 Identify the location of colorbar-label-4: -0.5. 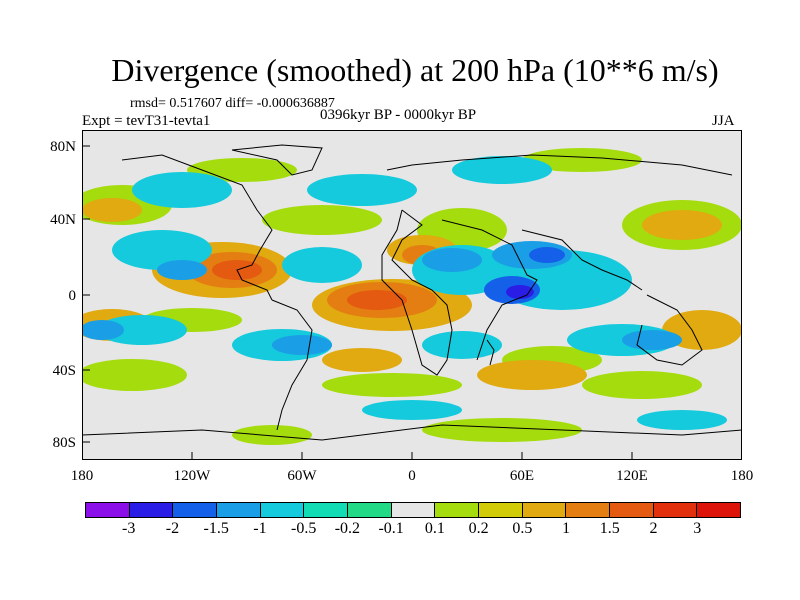
(303, 528).